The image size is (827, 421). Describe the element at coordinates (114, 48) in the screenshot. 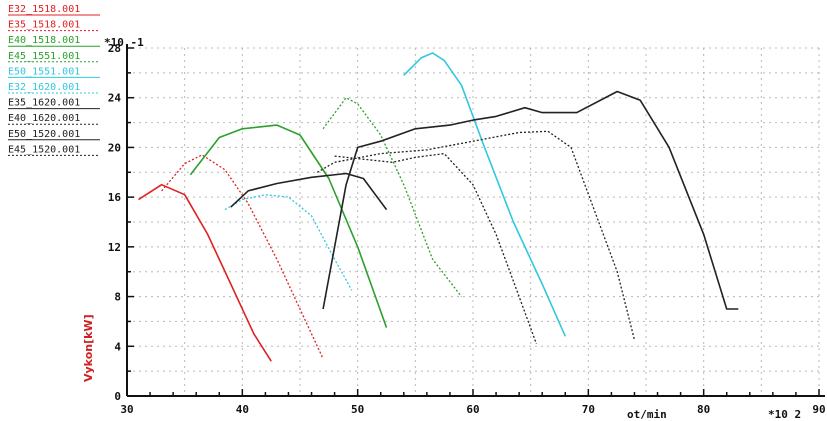

I see `y-tick-label: 28` at that location.